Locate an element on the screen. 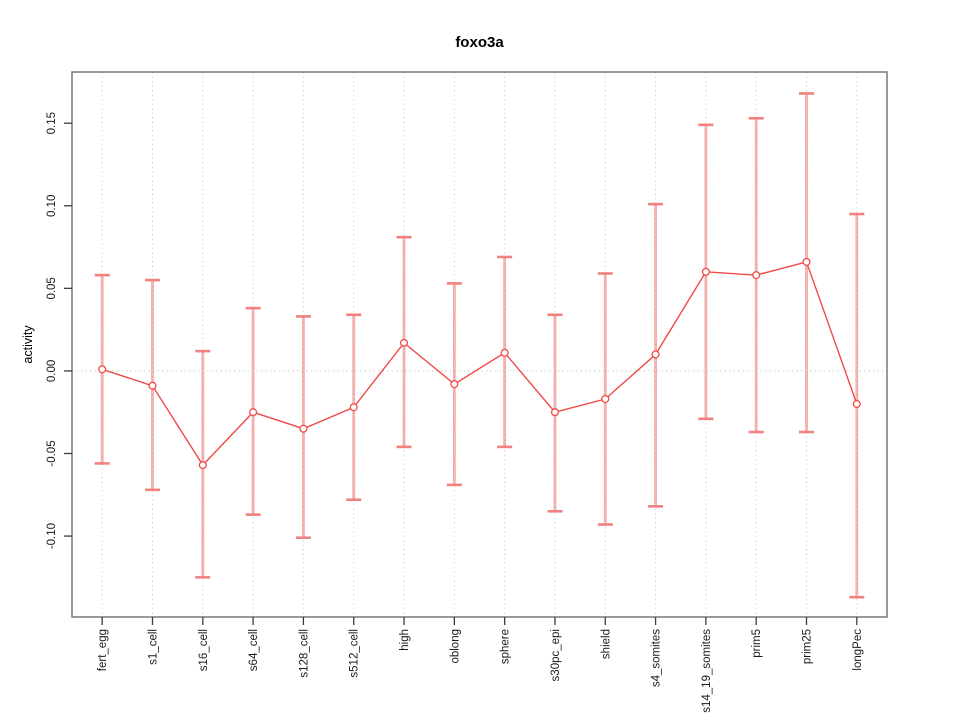 The image size is (960, 720). x-tick-label: s14_19_somites is located at coordinates (707, 671).